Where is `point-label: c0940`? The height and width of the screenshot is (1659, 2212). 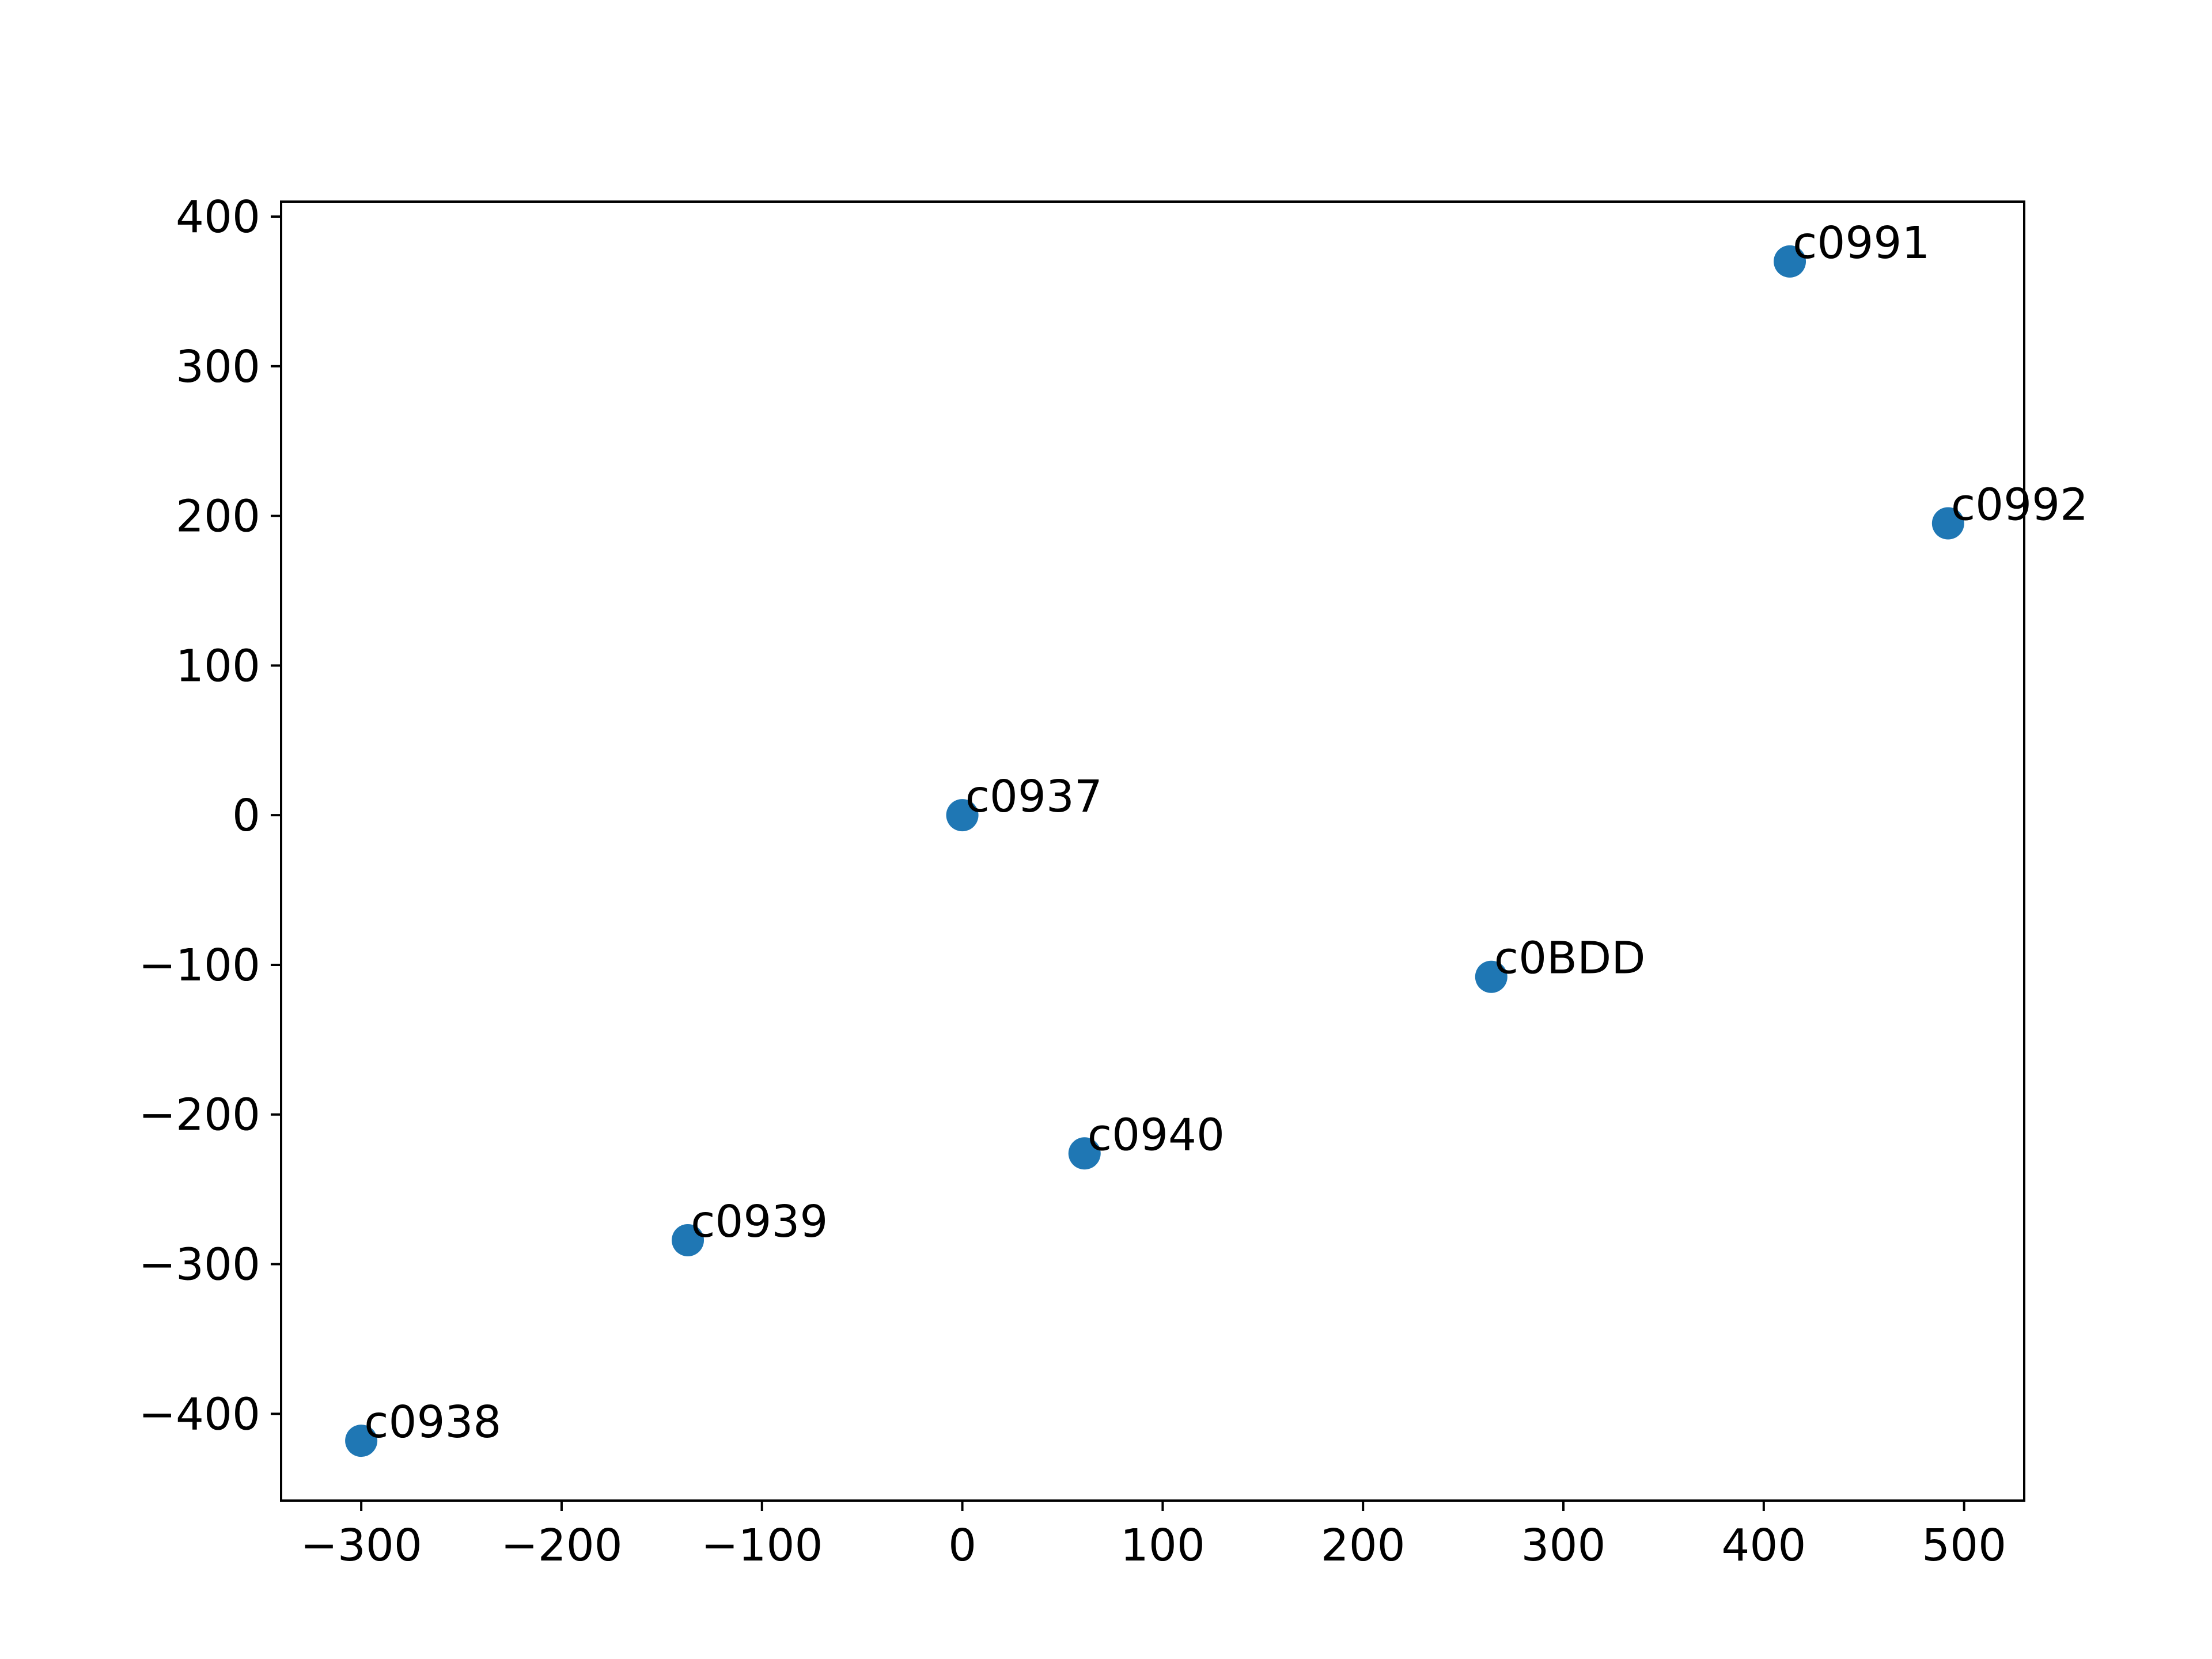
point-label: c0940 is located at coordinates (1156, 1135).